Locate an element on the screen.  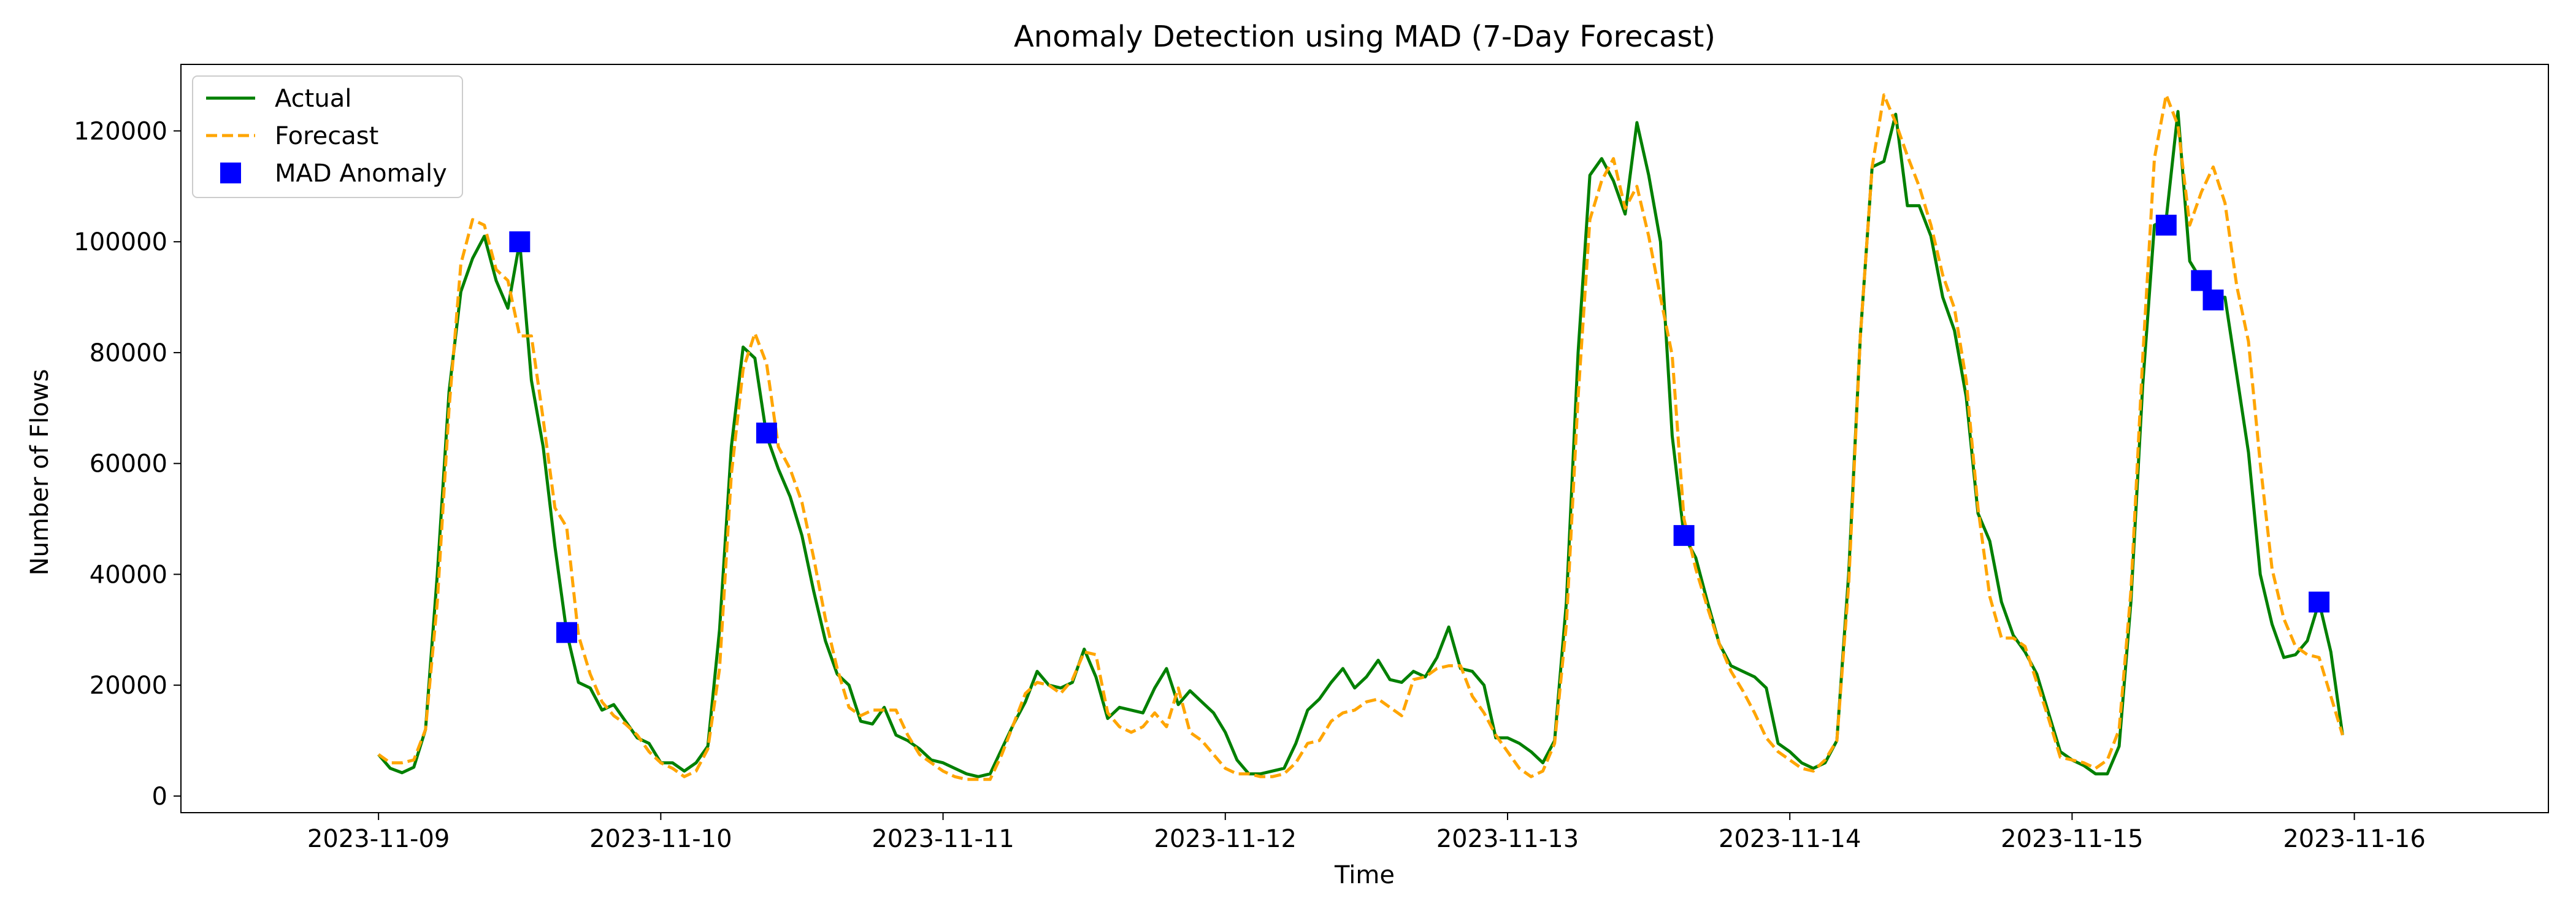
x-tick-label: 2023-11-11 is located at coordinates (943, 839).